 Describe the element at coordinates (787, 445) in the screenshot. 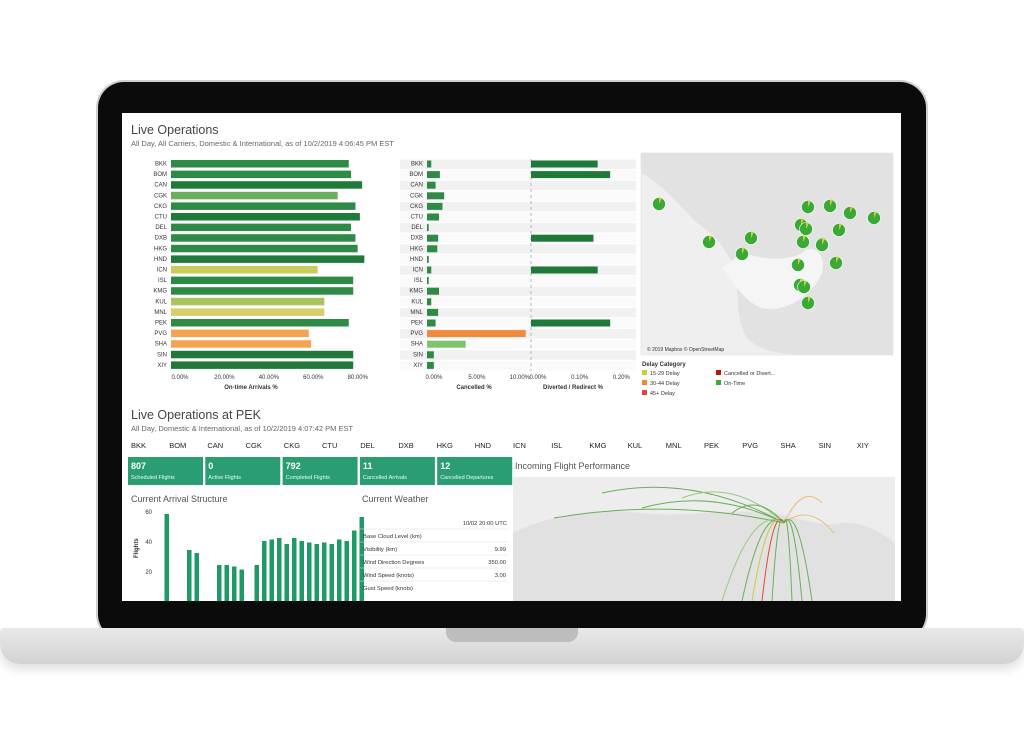

I see `airport-tab-sha: SHA` at that location.